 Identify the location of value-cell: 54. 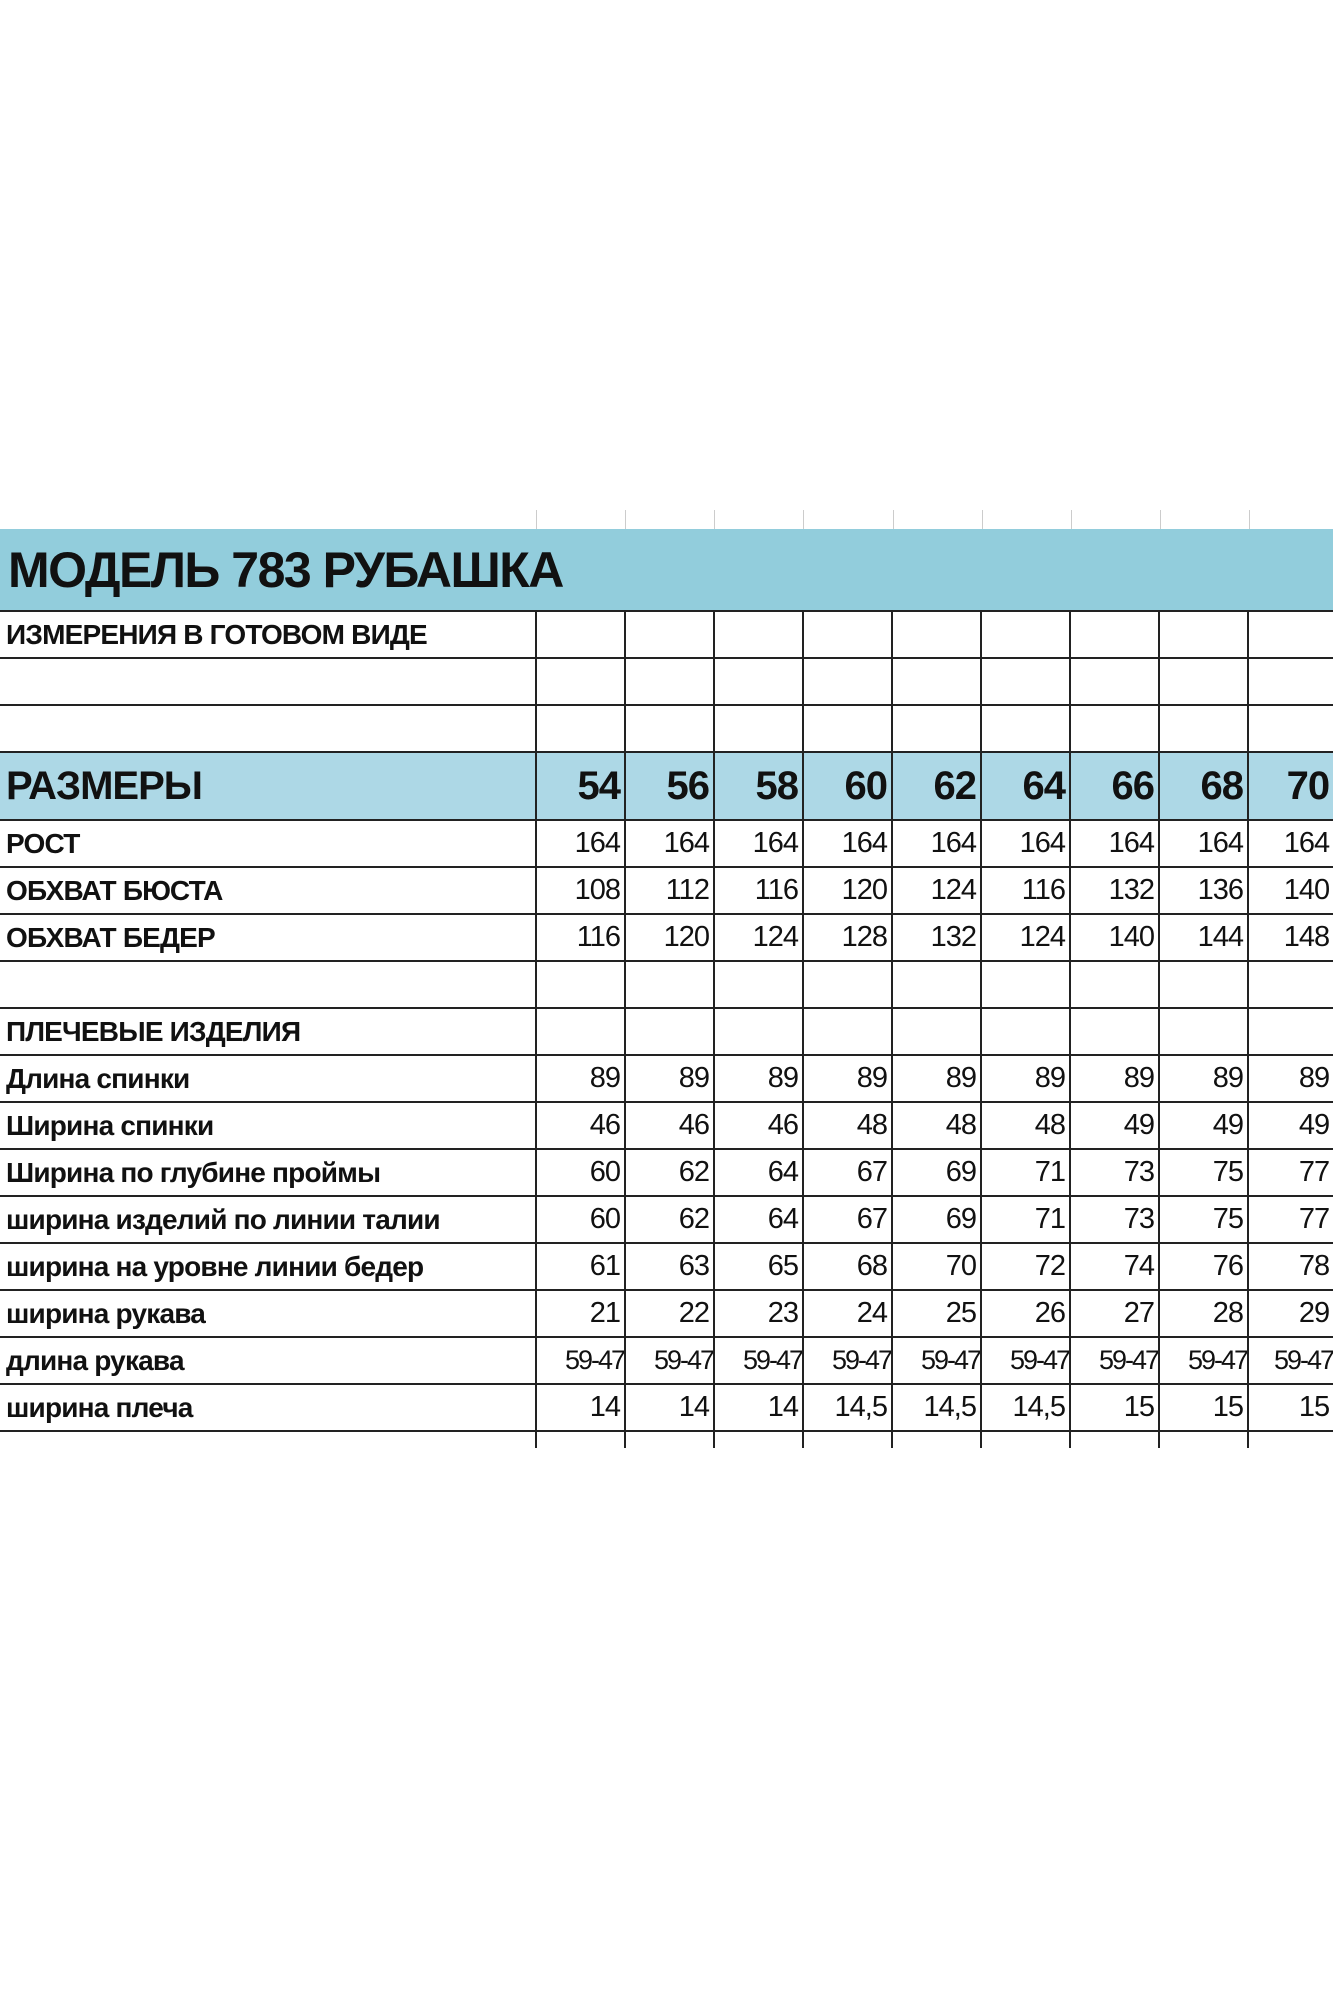
(580, 786).